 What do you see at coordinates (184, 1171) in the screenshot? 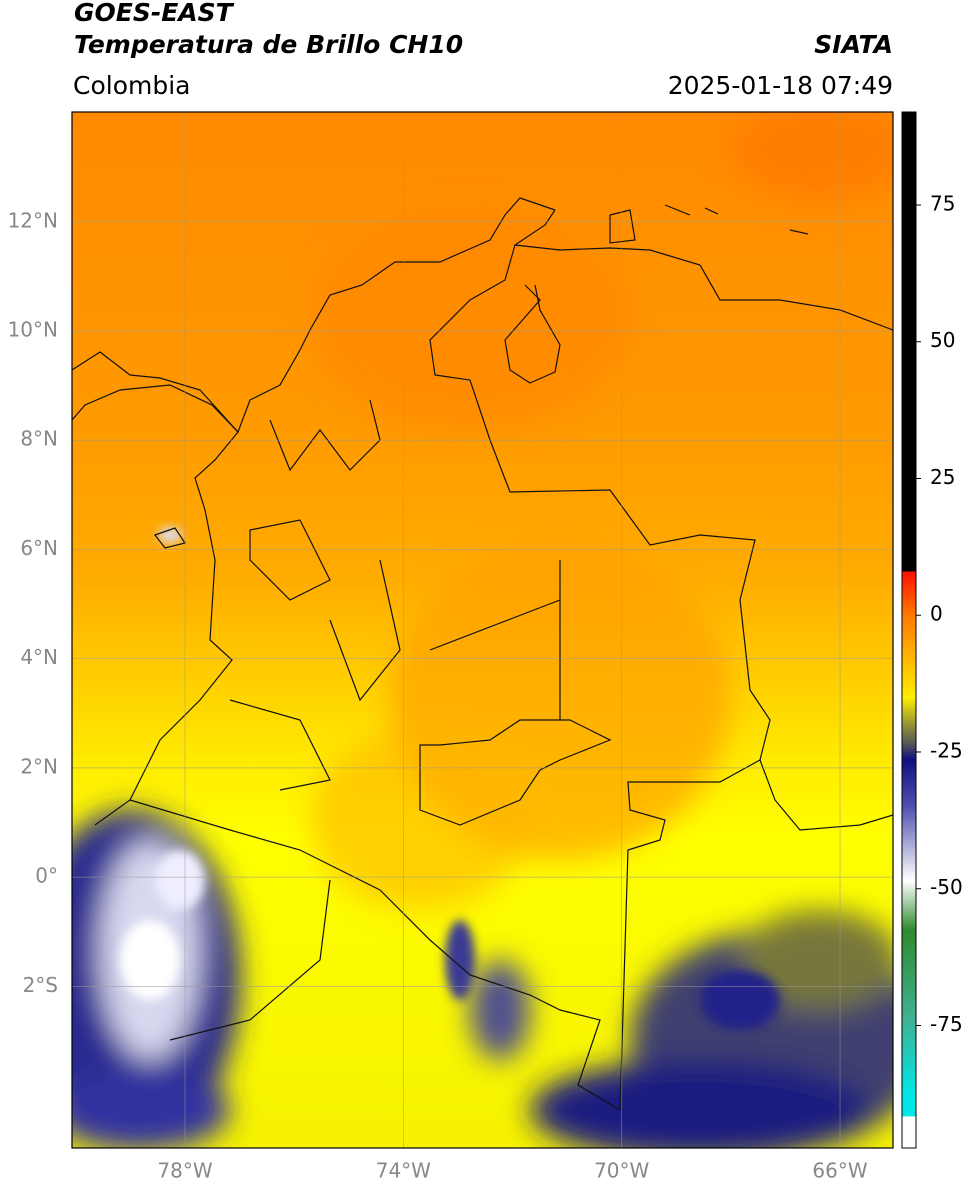
I see `lon-tick-label: 78°W` at bounding box center [184, 1171].